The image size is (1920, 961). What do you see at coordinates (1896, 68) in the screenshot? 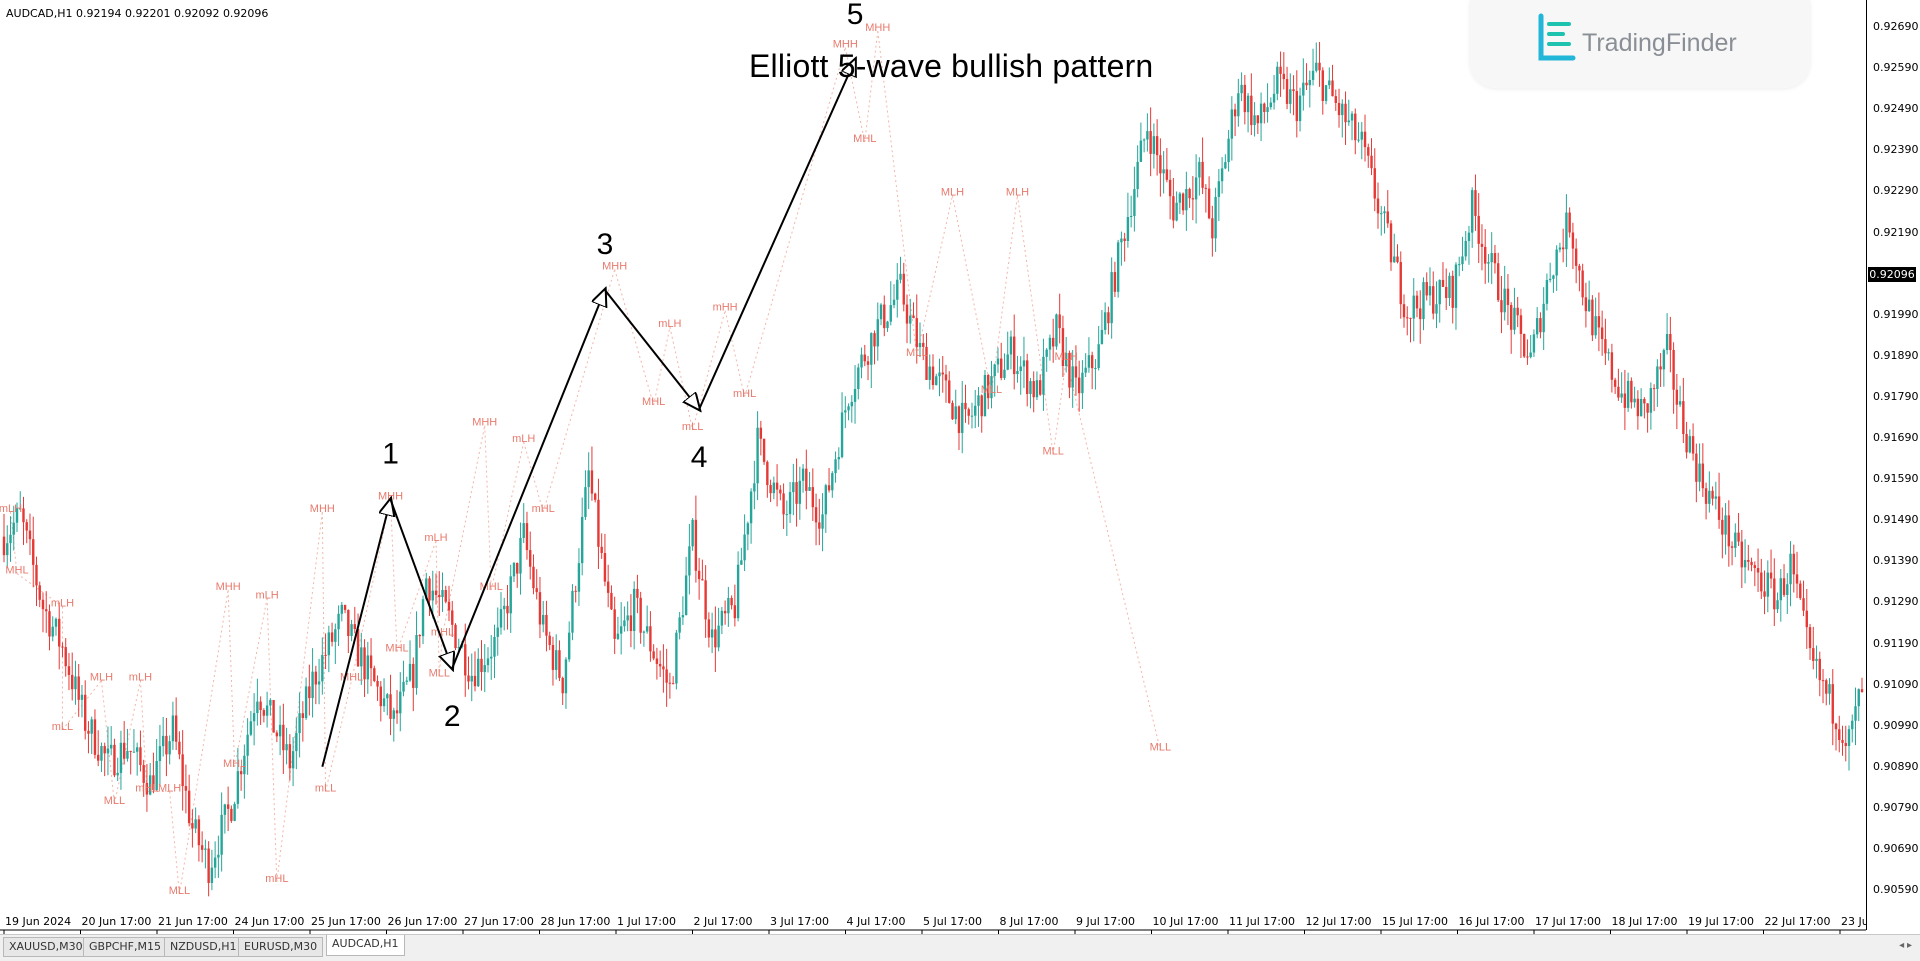
I see `price-tick-label: 0.92590` at bounding box center [1896, 68].